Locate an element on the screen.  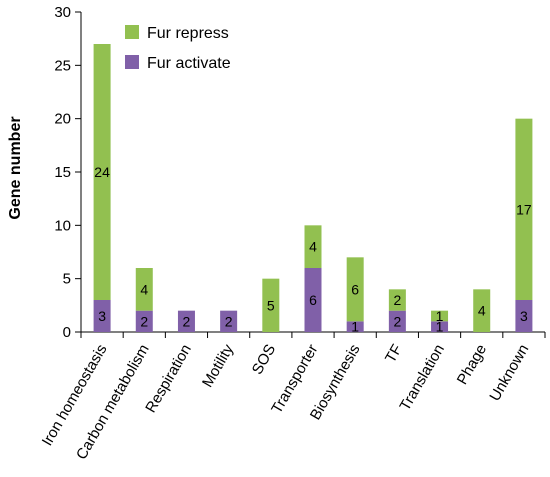
data-label: 17 is located at coordinates (524, 209).